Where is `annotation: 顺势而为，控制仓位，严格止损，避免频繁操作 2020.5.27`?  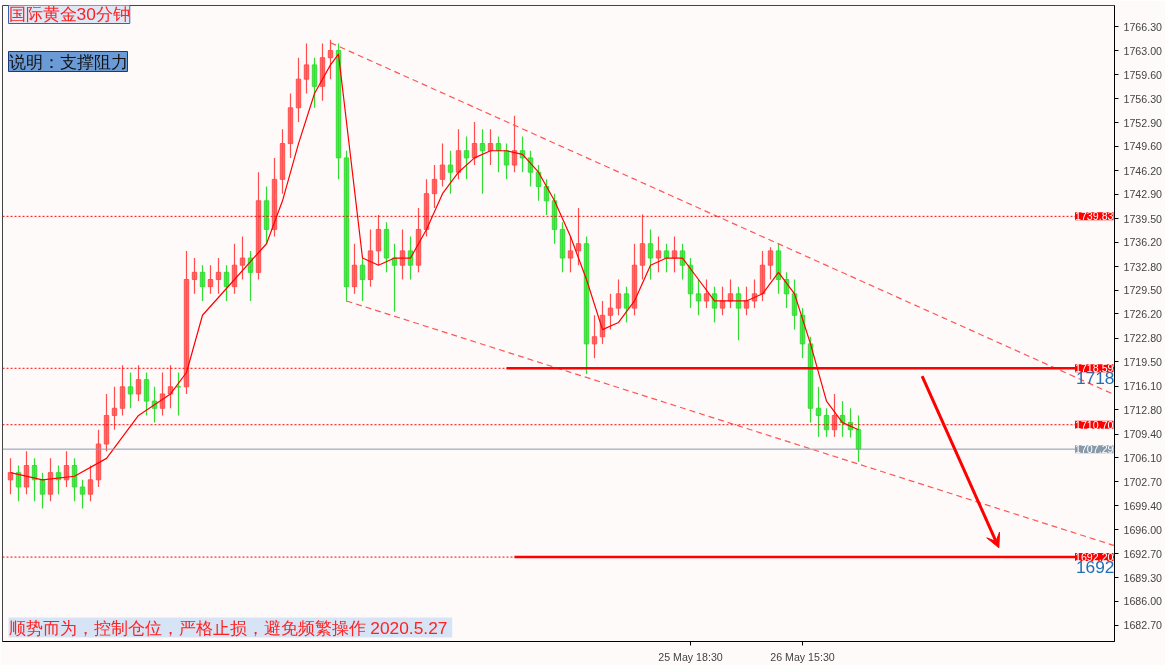
annotation: 顺势而为，控制仓位，严格止损，避免频繁操作 2020.5.27 is located at coordinates (228, 627).